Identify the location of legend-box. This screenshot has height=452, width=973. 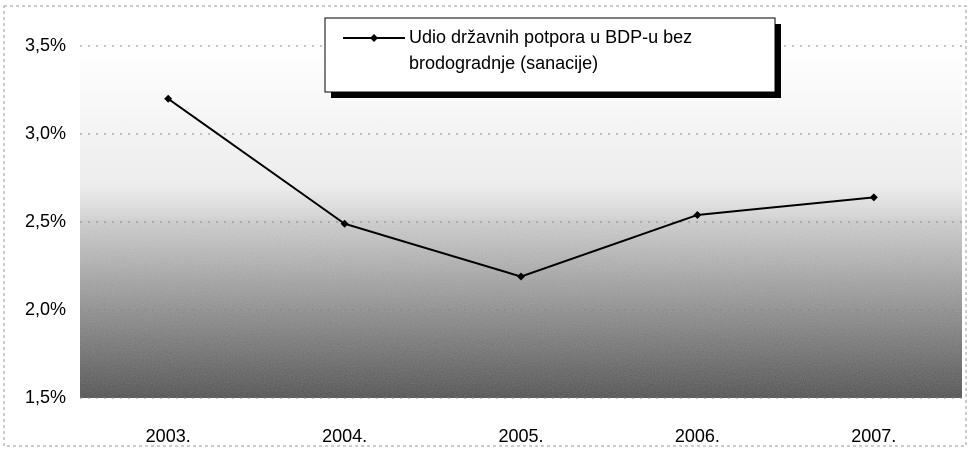
(550, 55).